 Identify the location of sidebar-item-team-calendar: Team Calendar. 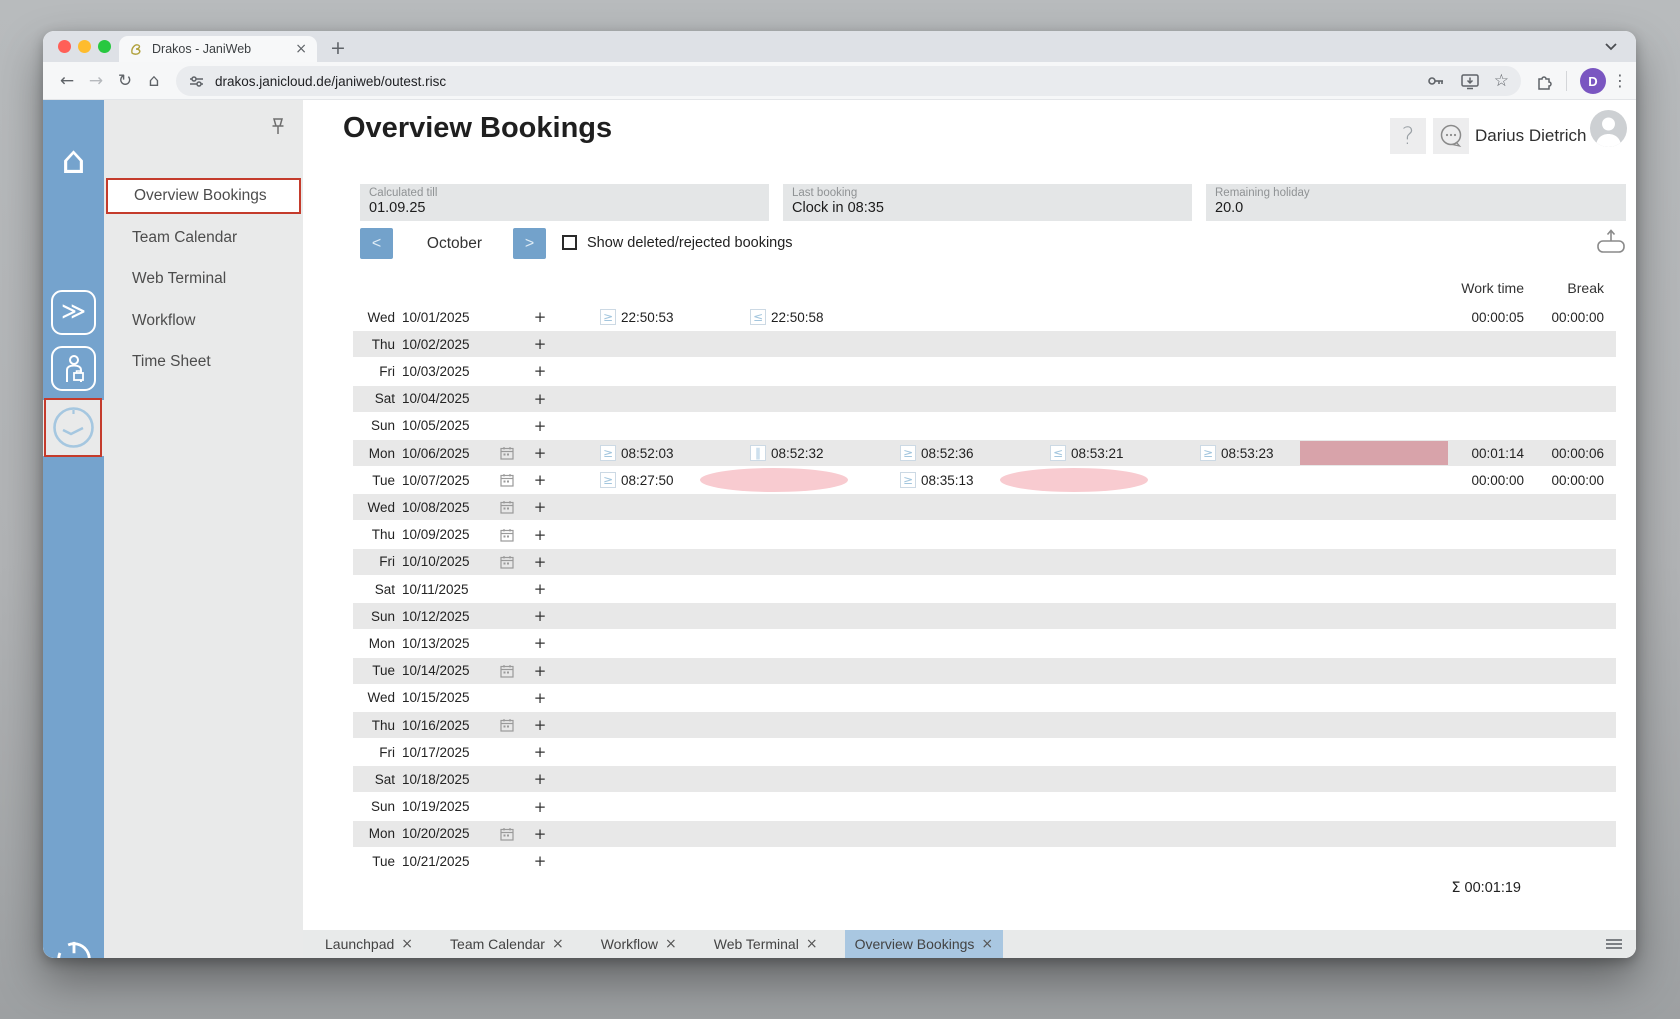
(185, 237).